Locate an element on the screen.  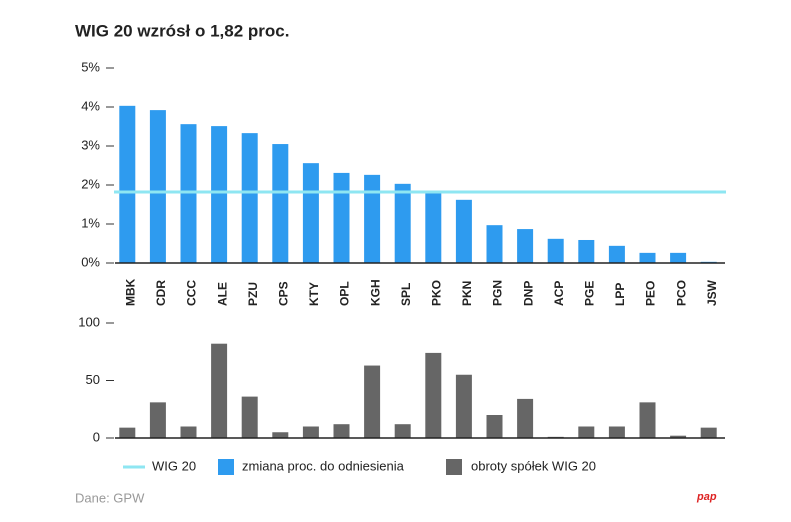
x-tick-label: DNP is located at coordinates (528, 293).